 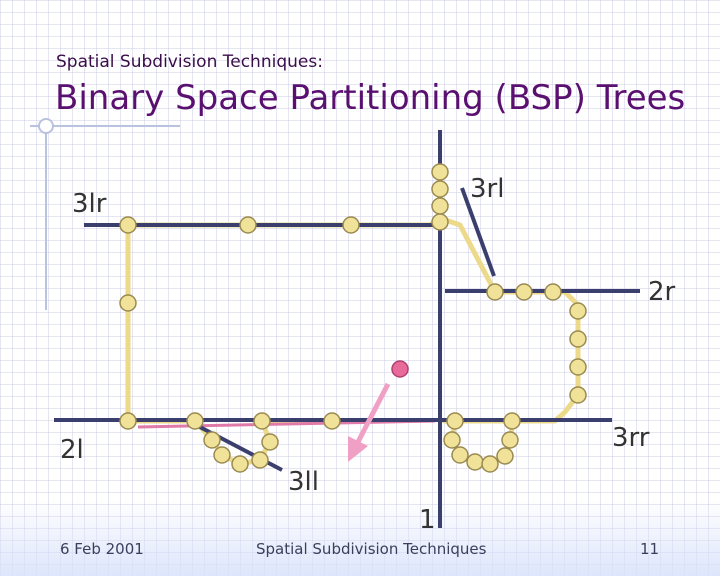 I want to click on footer-title: Spatial Subdivision Techniques, so click(x=371, y=549).